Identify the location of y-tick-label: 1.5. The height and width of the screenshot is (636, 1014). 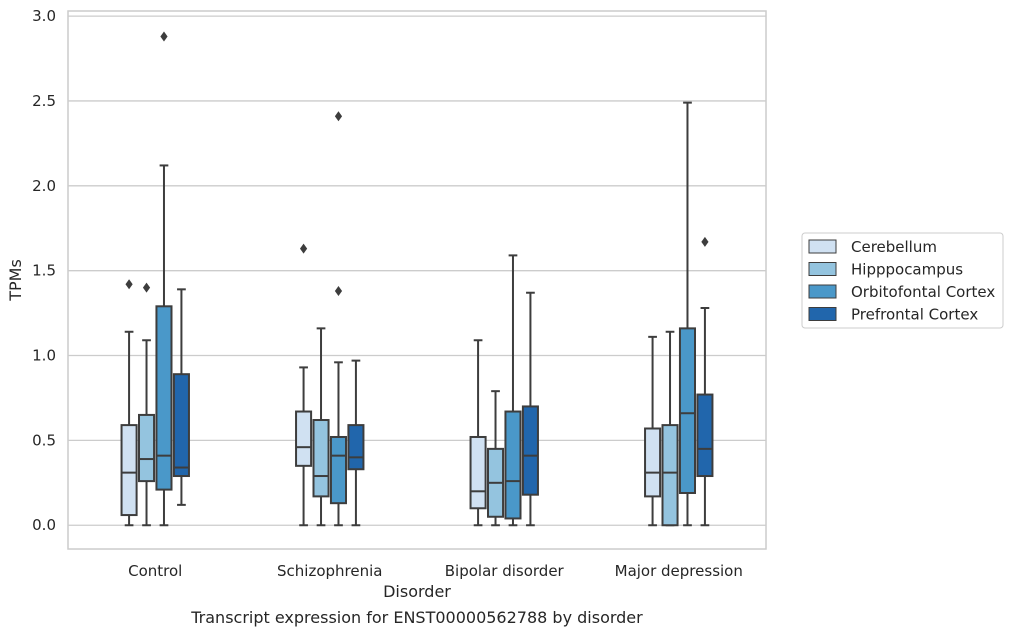
(44, 271).